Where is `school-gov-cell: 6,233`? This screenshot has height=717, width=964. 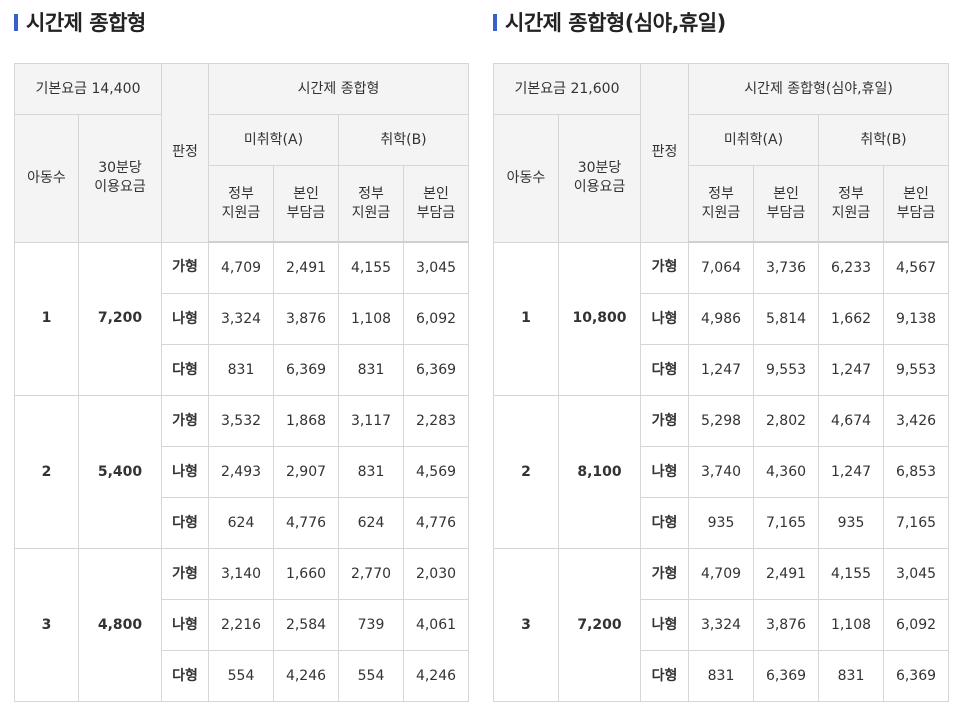
school-gov-cell: 6,233 is located at coordinates (851, 267).